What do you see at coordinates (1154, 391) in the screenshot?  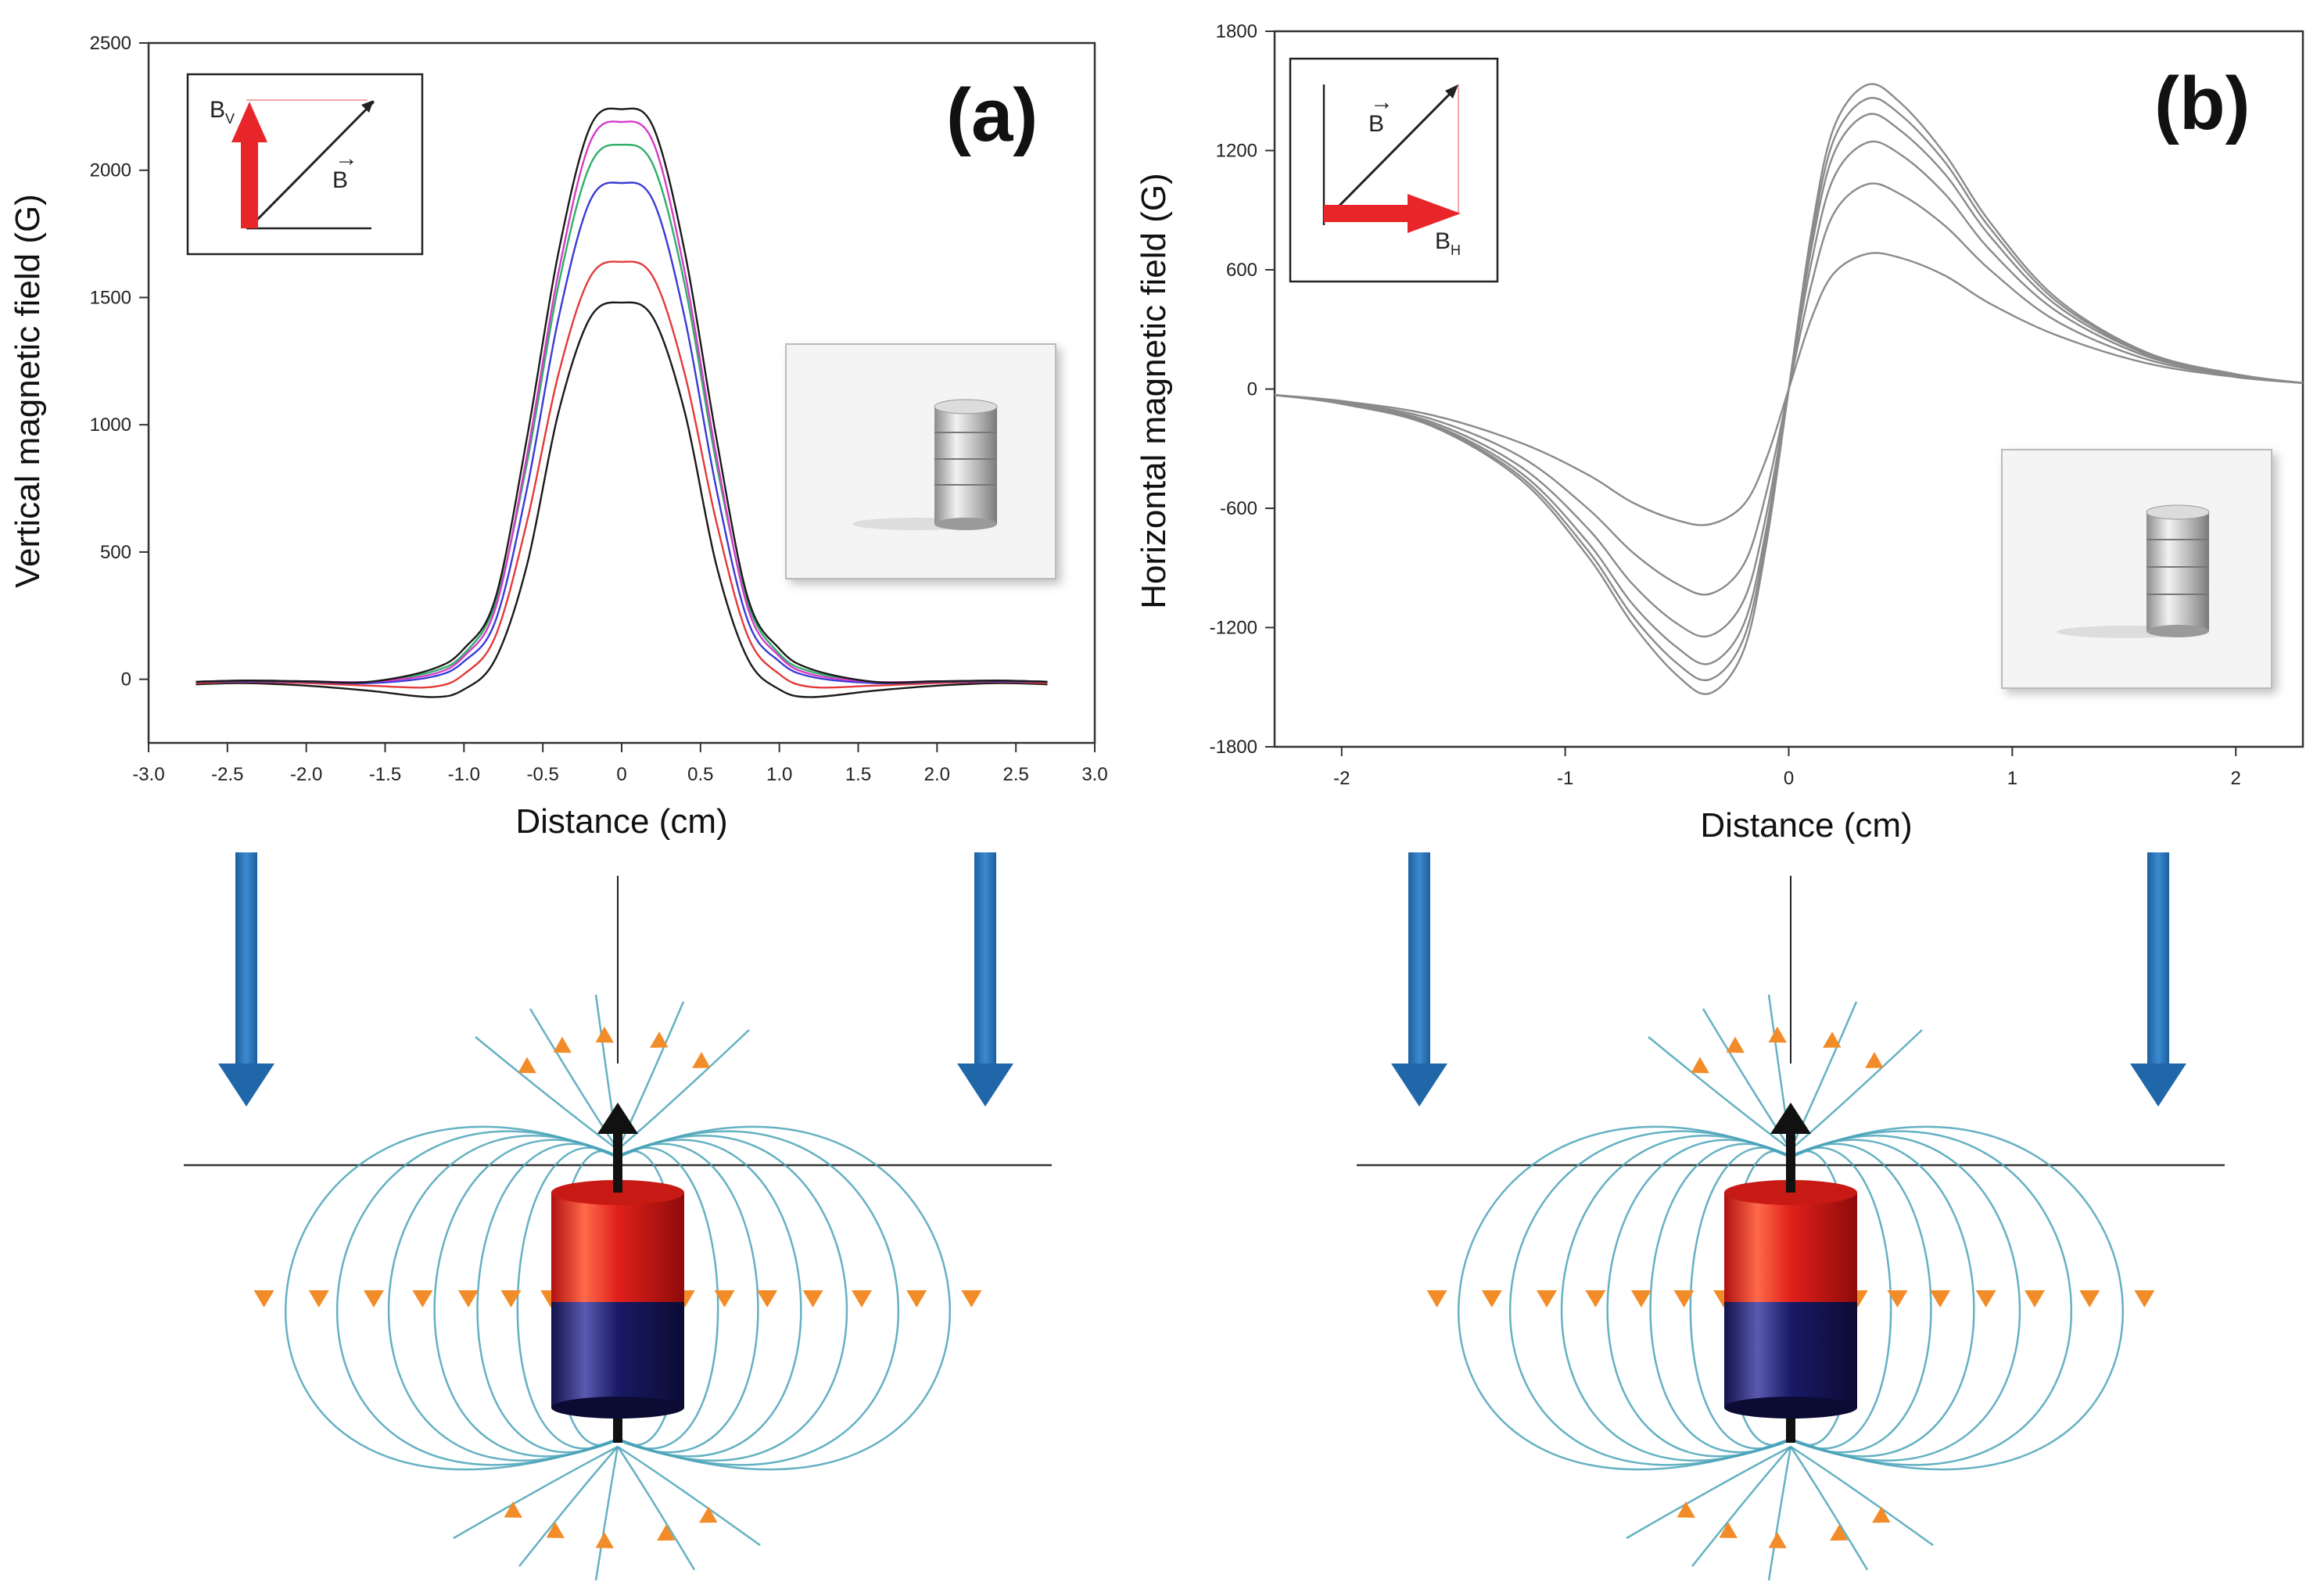 I see `y-axis-title-b: Horizontal magnetic field (G)` at bounding box center [1154, 391].